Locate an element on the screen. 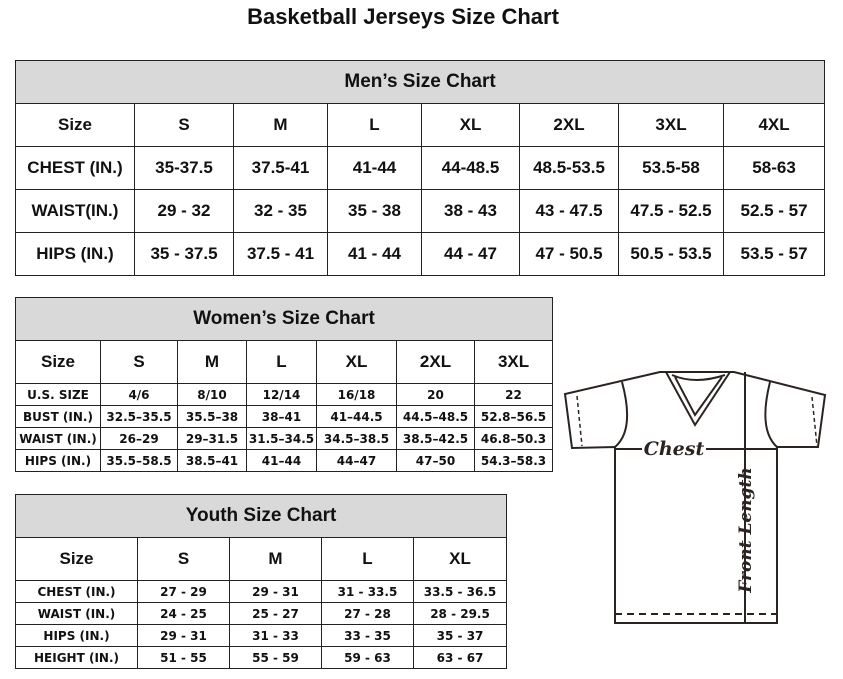 The height and width of the screenshot is (679, 843). table-cell: 27 - 29 is located at coordinates (183, 591).